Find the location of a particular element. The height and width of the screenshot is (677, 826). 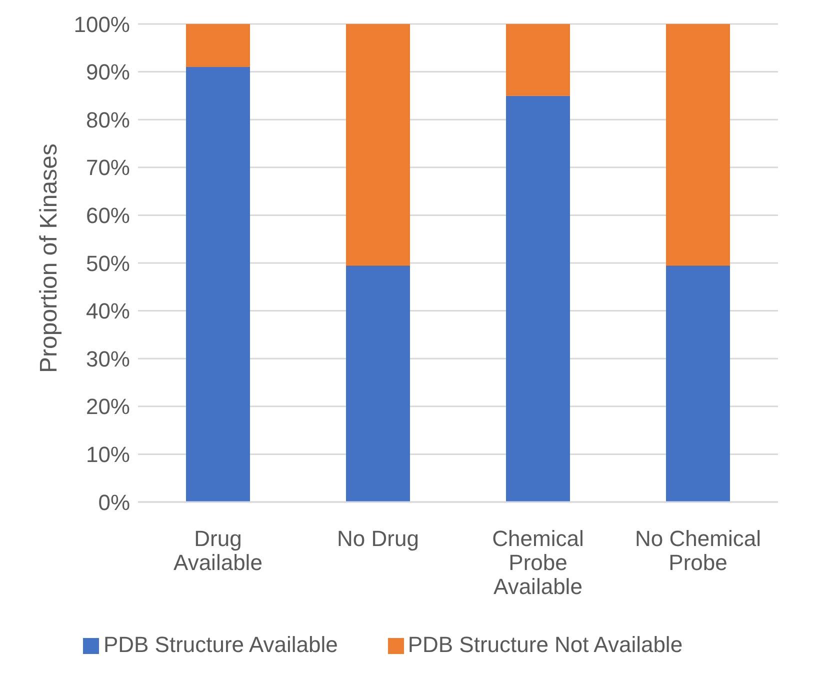

y-tick-label: 10% is located at coordinates (108, 455).